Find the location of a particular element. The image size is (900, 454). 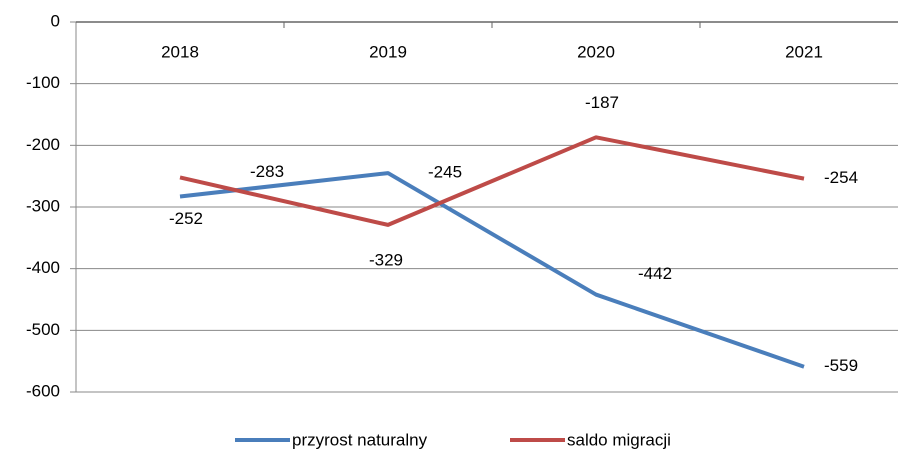

data-label: -442 is located at coordinates (655, 273).